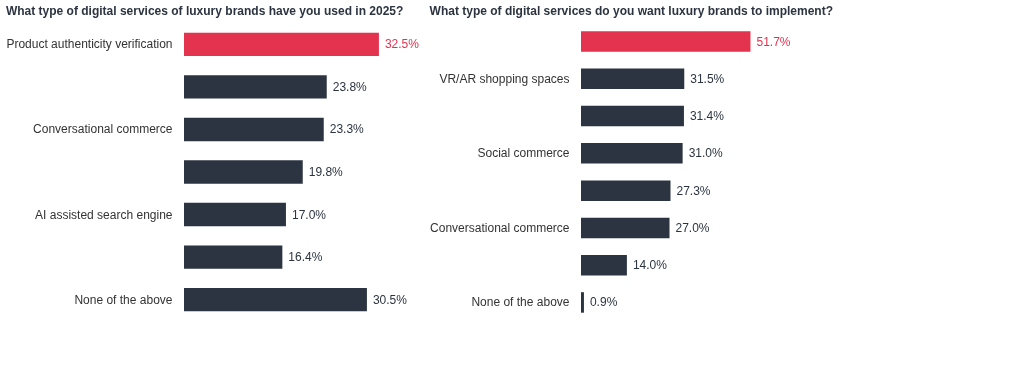 The width and height of the screenshot is (1024, 376). Describe the element at coordinates (707, 116) in the screenshot. I see `data-label: 31.4%` at that location.